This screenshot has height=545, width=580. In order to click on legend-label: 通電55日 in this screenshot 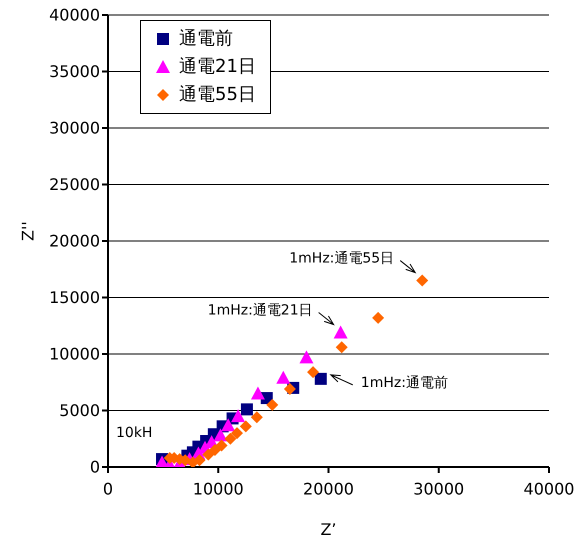, I will do `click(217, 95)`.